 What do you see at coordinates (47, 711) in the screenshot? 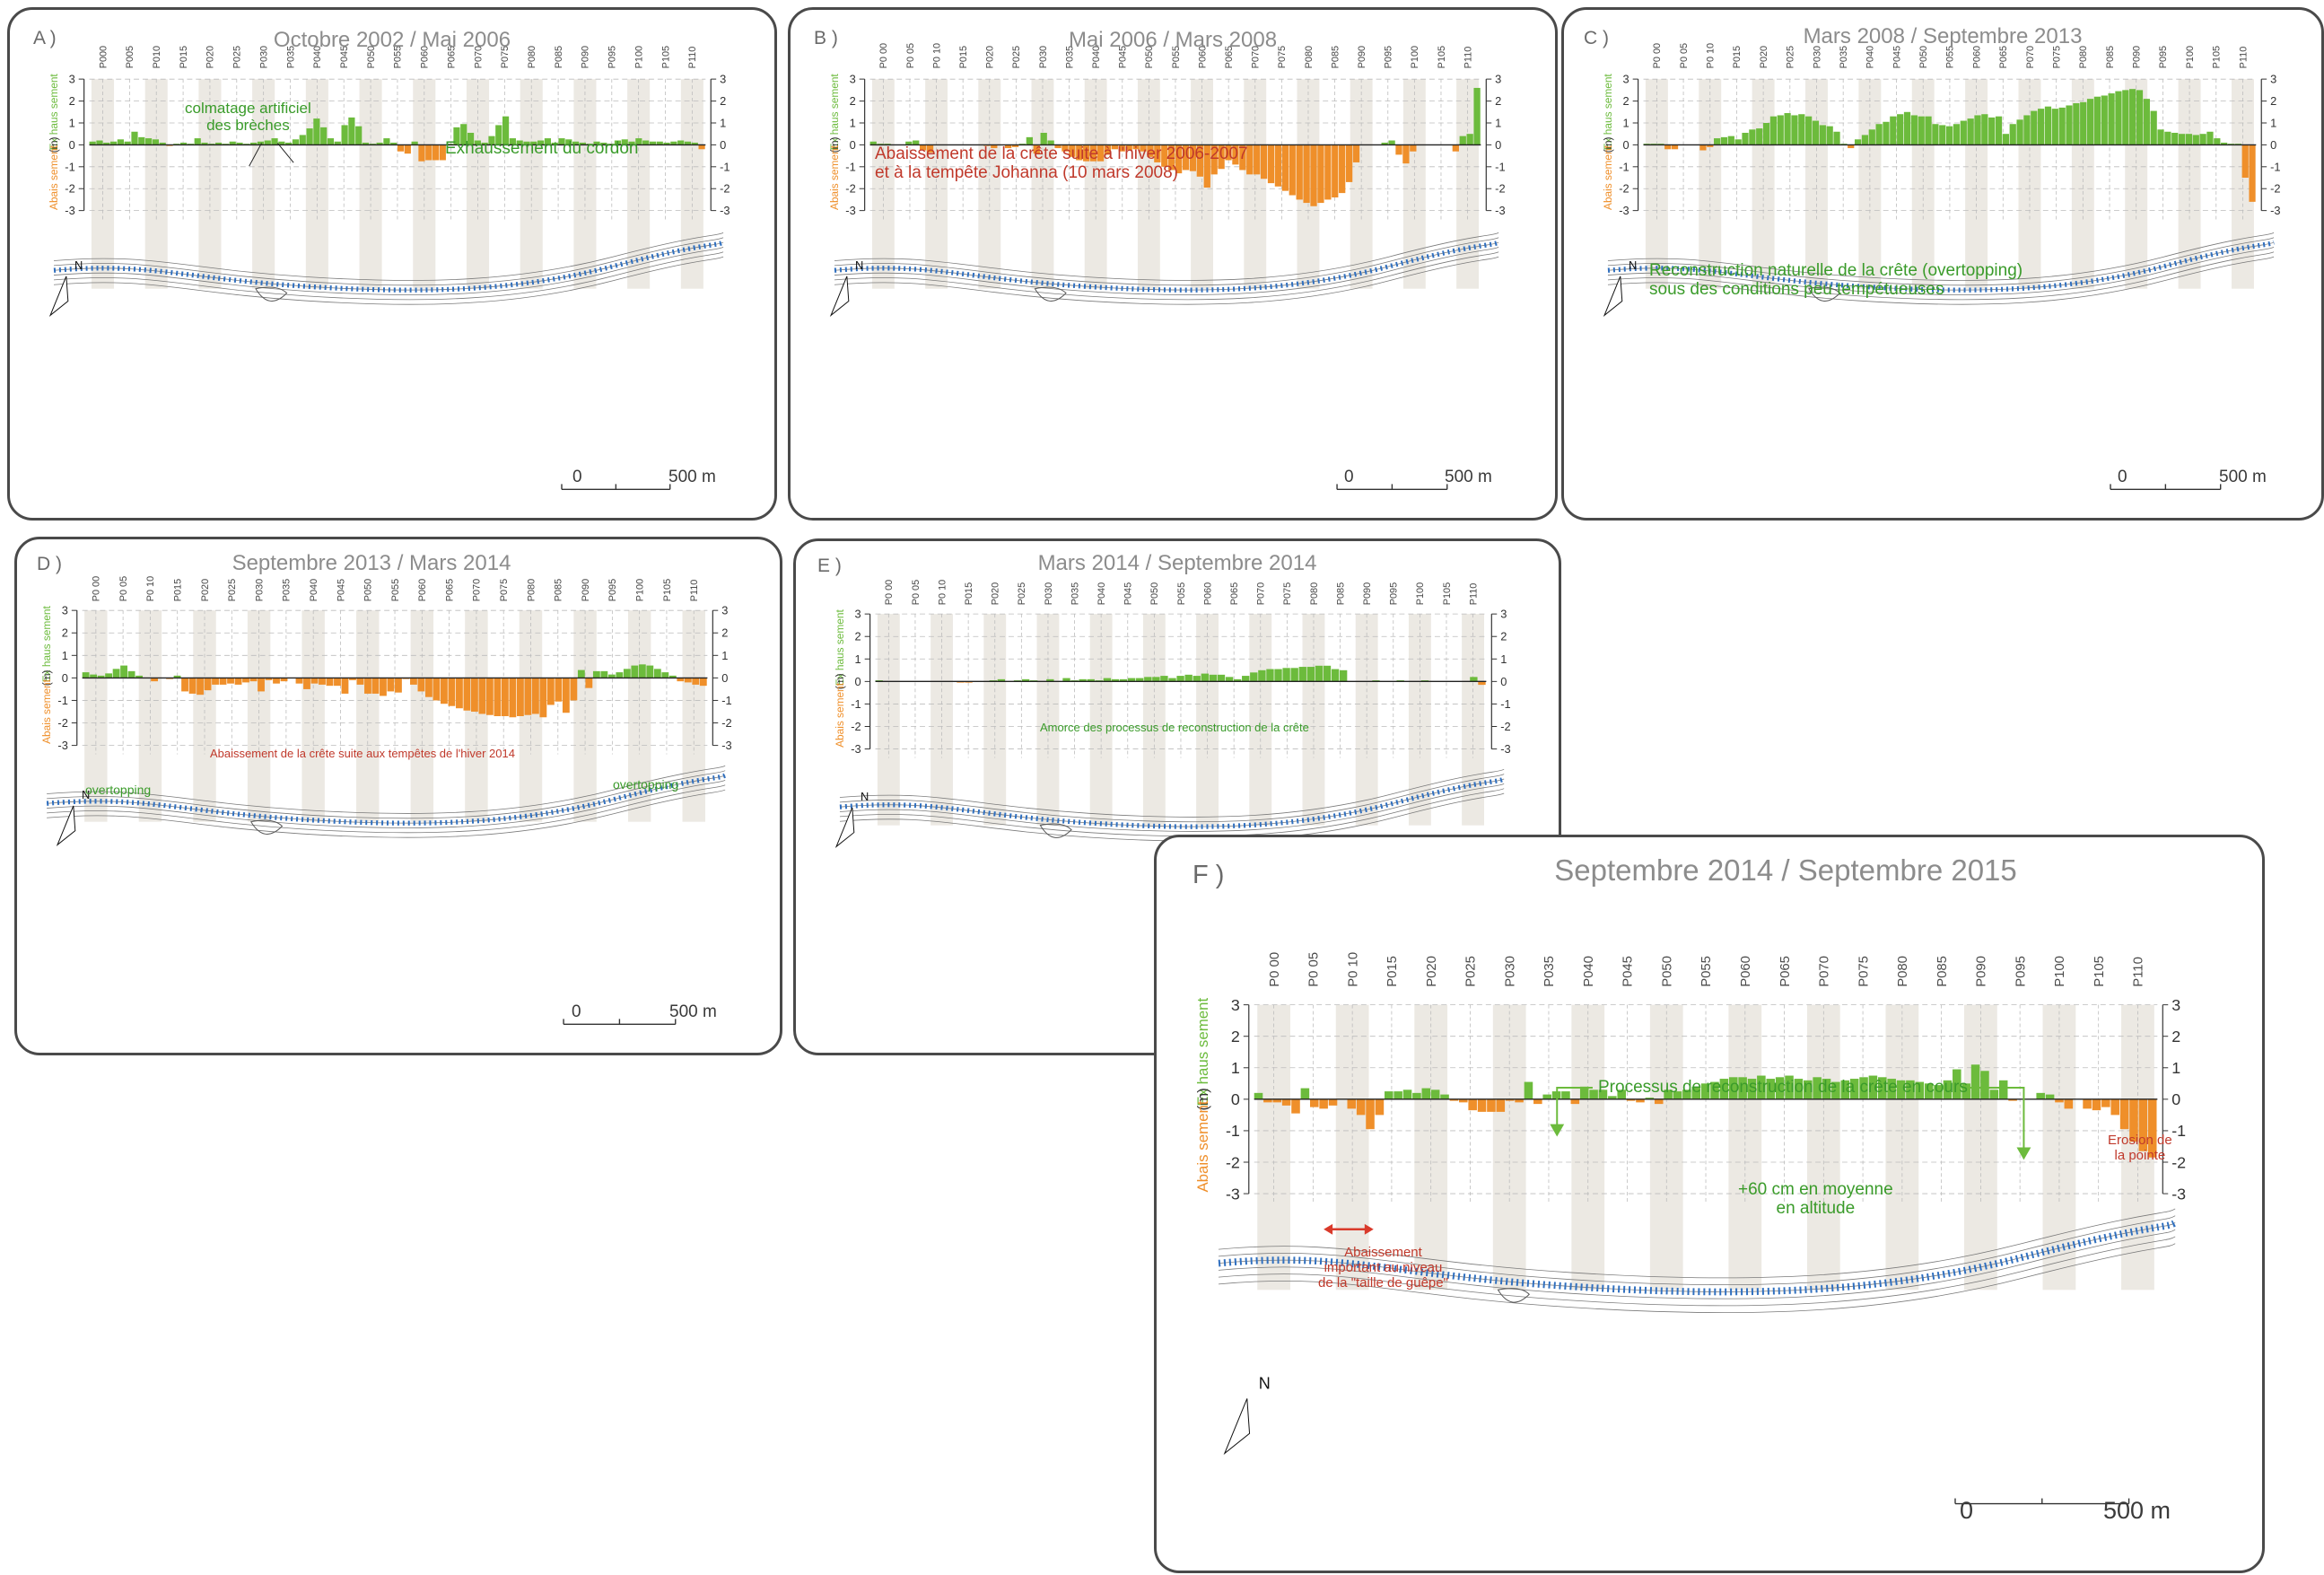
I see `y-axis-title-loss: Abais sement` at bounding box center [47, 711].